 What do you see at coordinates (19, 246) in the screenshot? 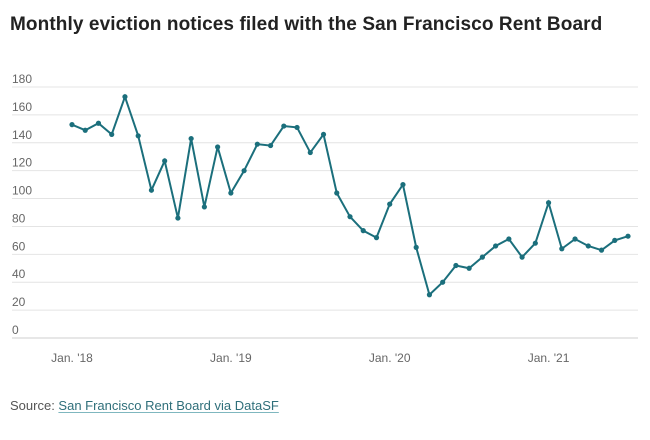
I see `y-tick-label: 60` at bounding box center [19, 246].